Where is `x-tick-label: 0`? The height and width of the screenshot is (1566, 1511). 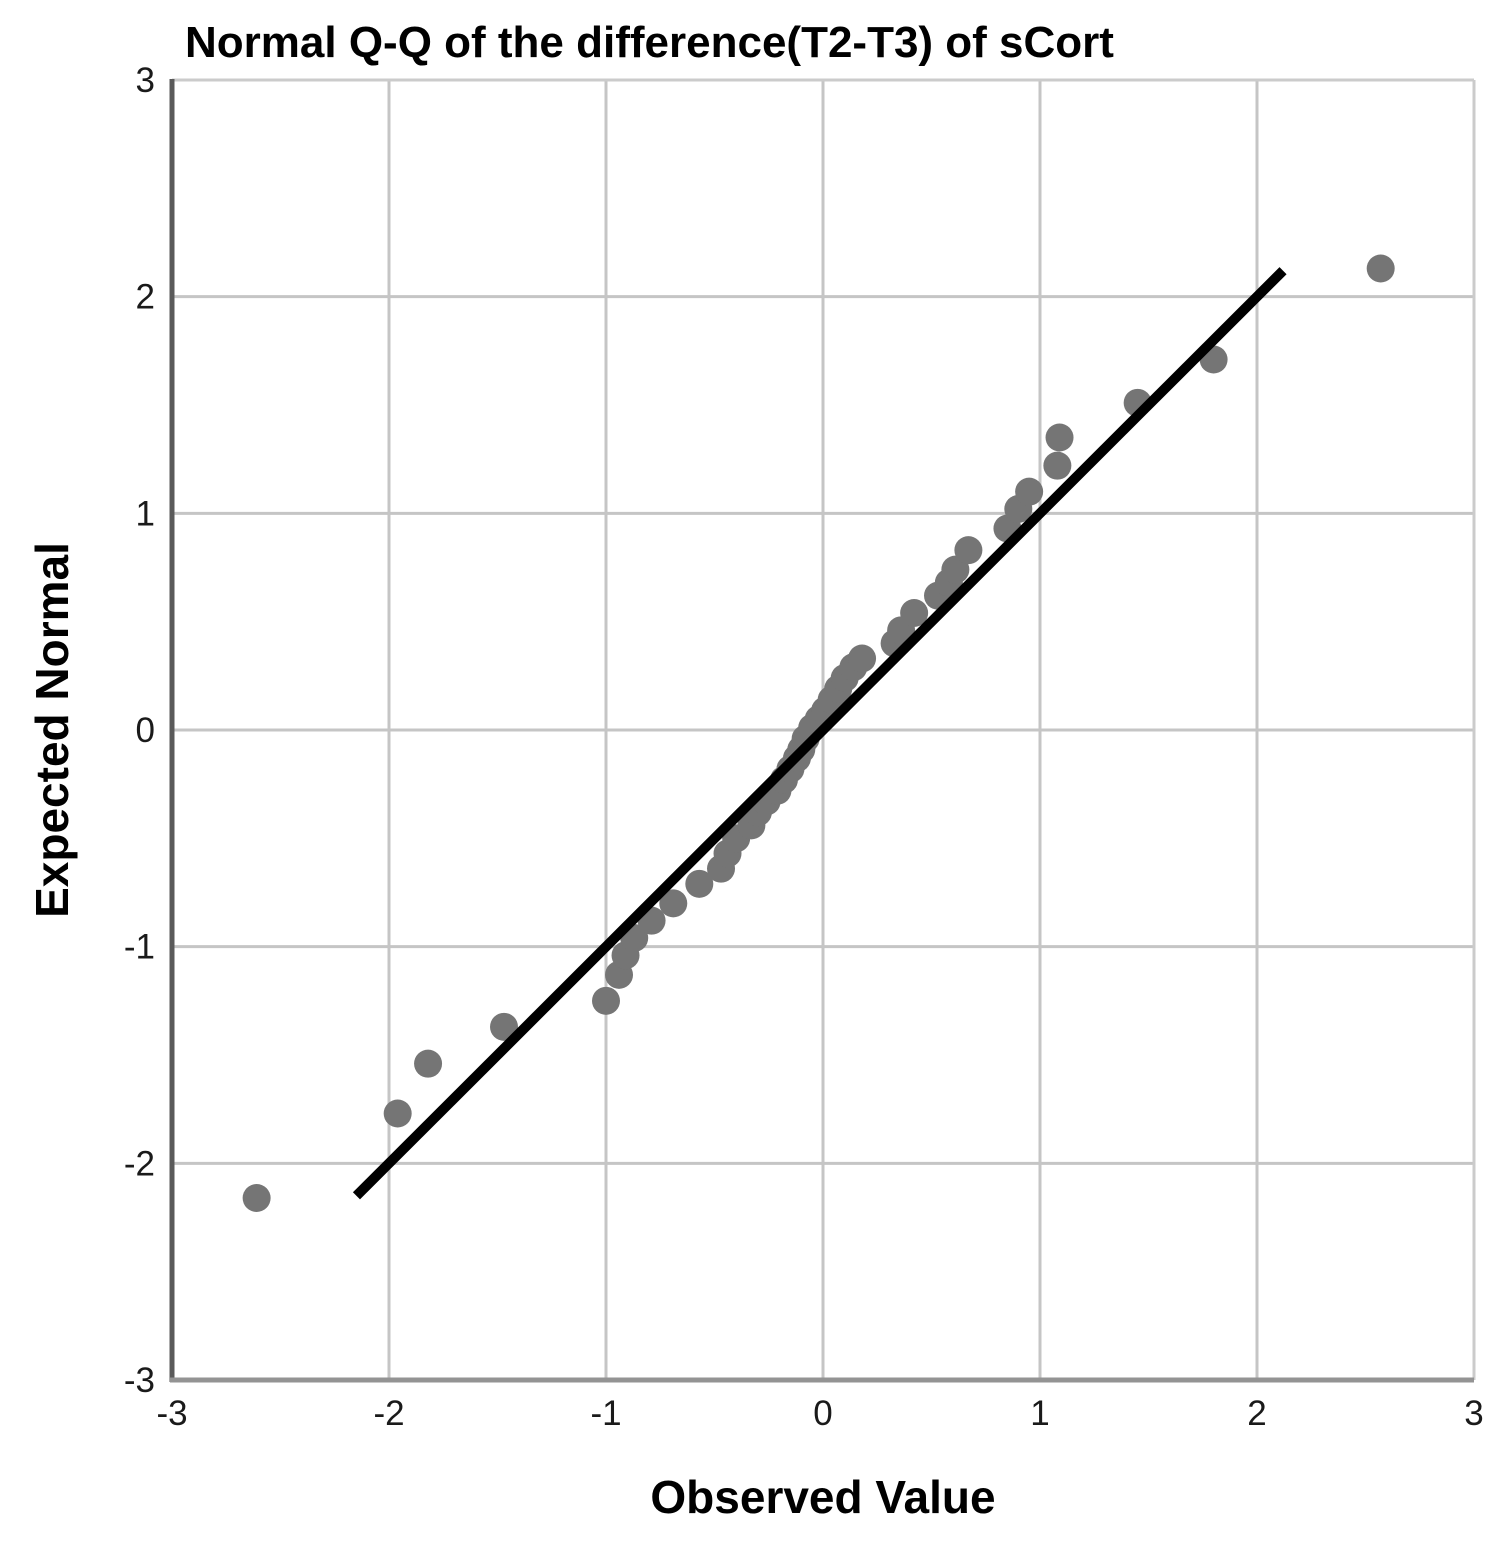
x-tick-label: 0 is located at coordinates (822, 1413).